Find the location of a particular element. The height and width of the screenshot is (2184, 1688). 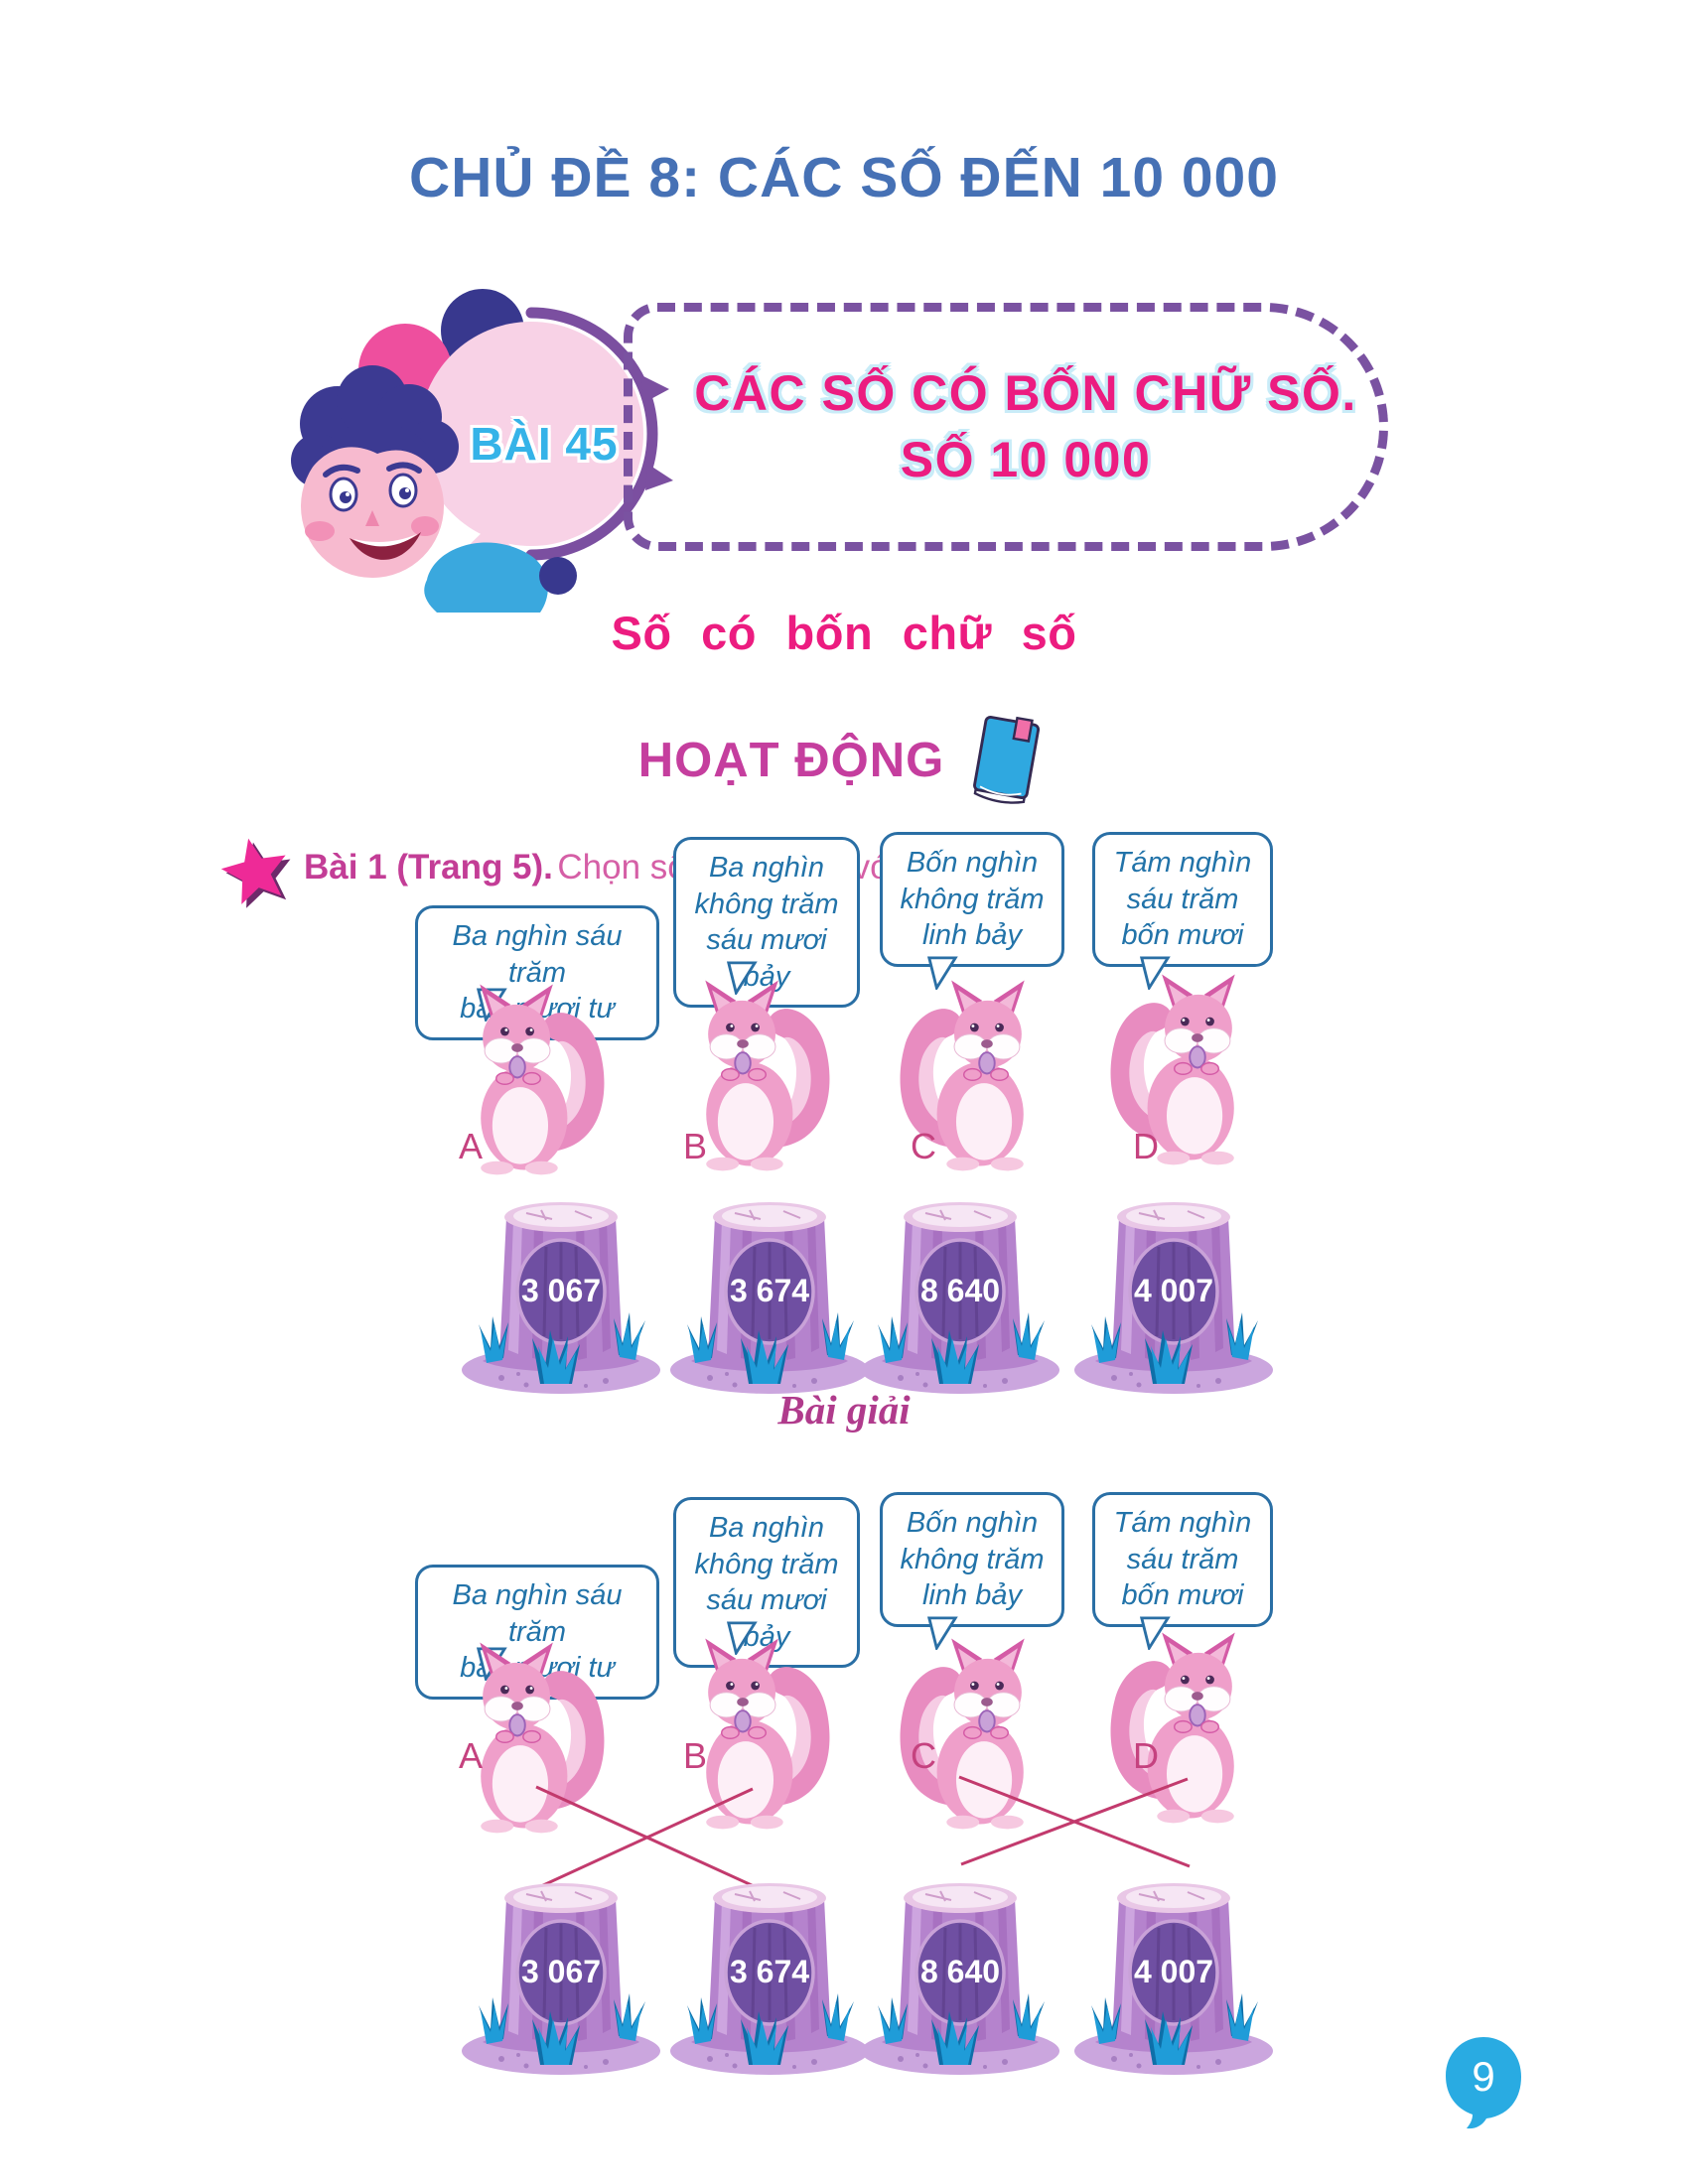

lesson-title-line2: SỐ 10 000 is located at coordinates (1026, 459).